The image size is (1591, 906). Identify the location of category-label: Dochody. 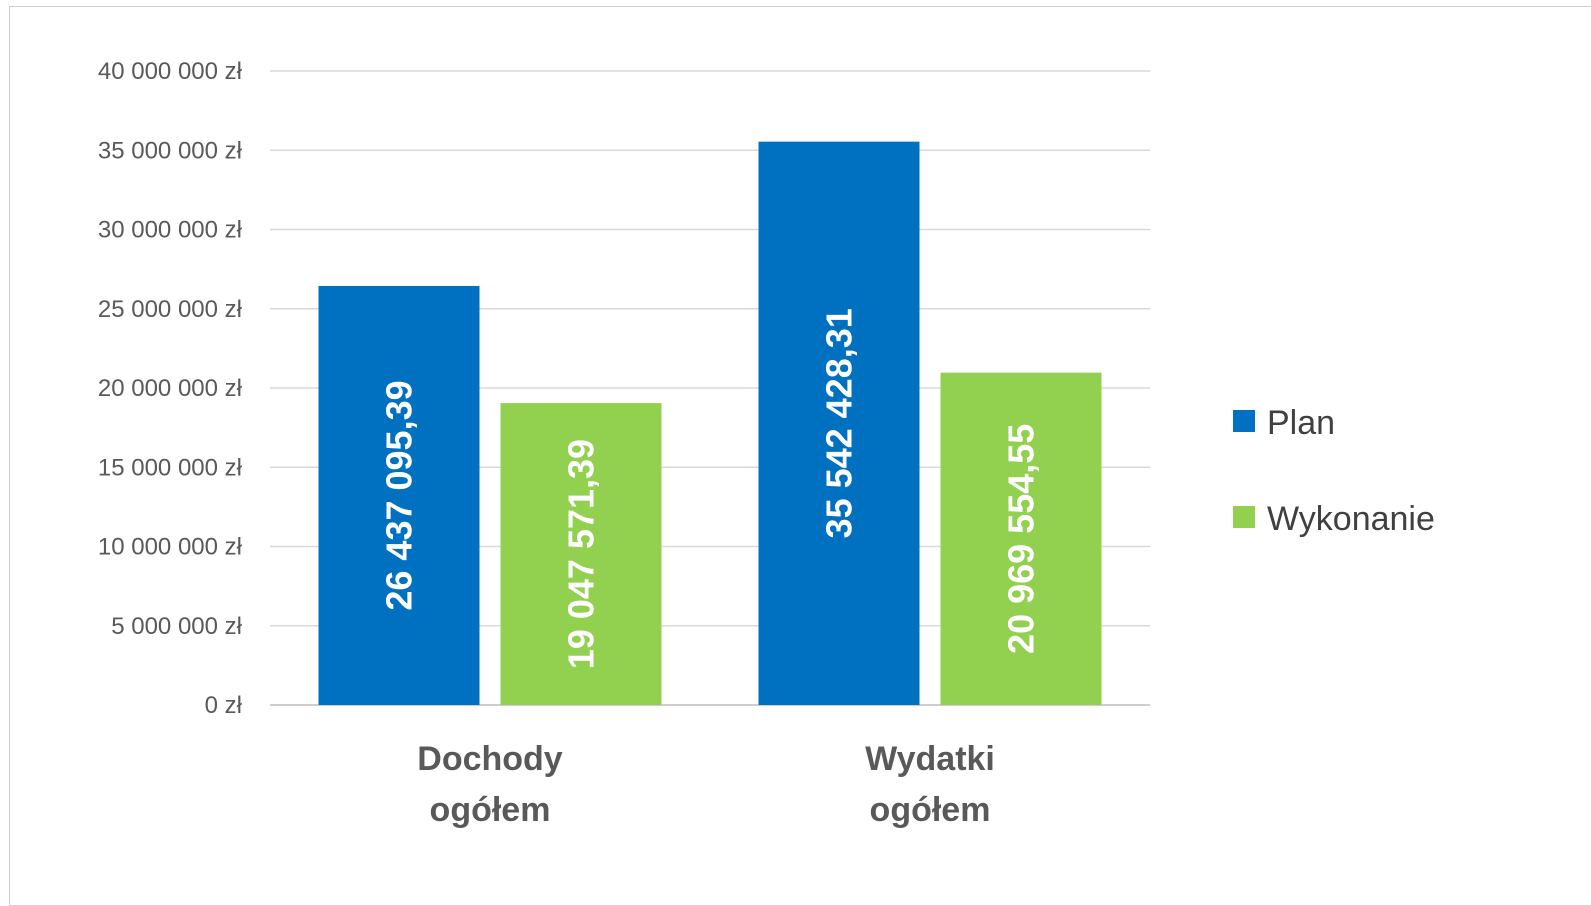
(490, 759).